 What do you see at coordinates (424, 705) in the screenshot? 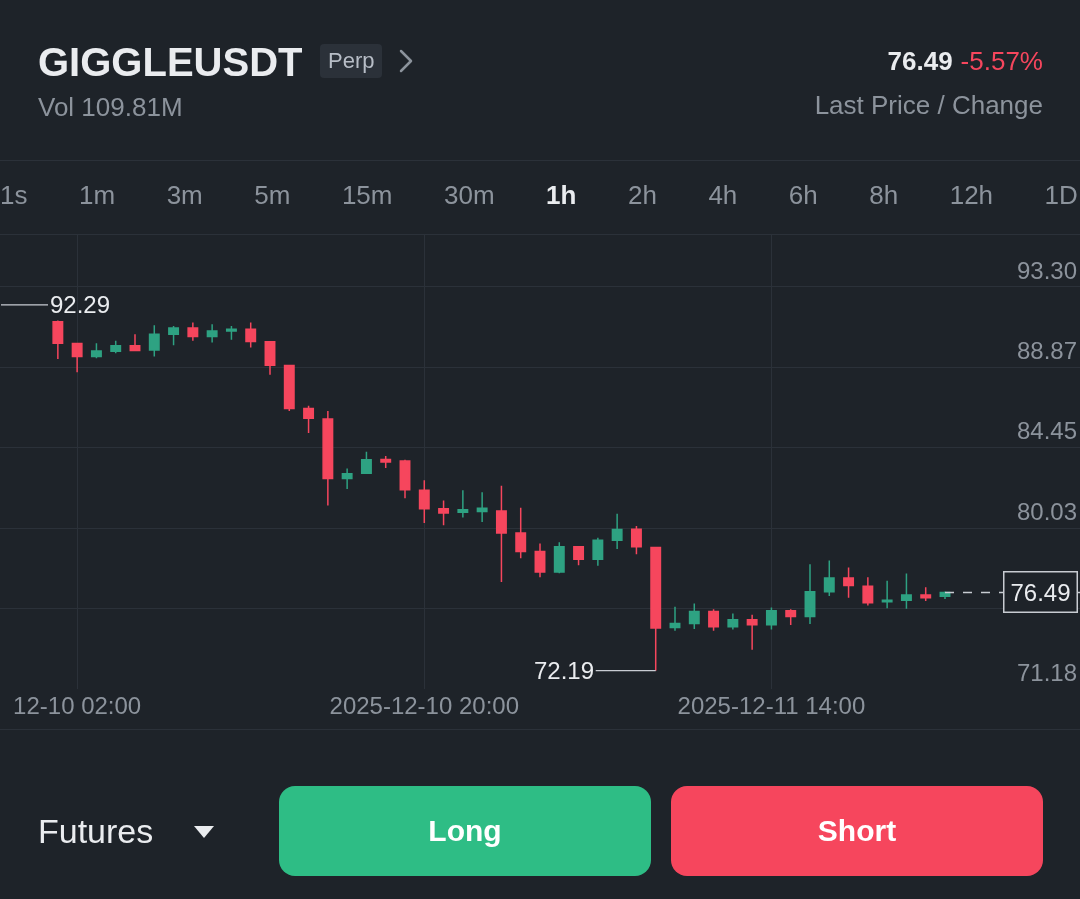
I see `x-tick-label: 2025-12-10 20:00` at bounding box center [424, 705].